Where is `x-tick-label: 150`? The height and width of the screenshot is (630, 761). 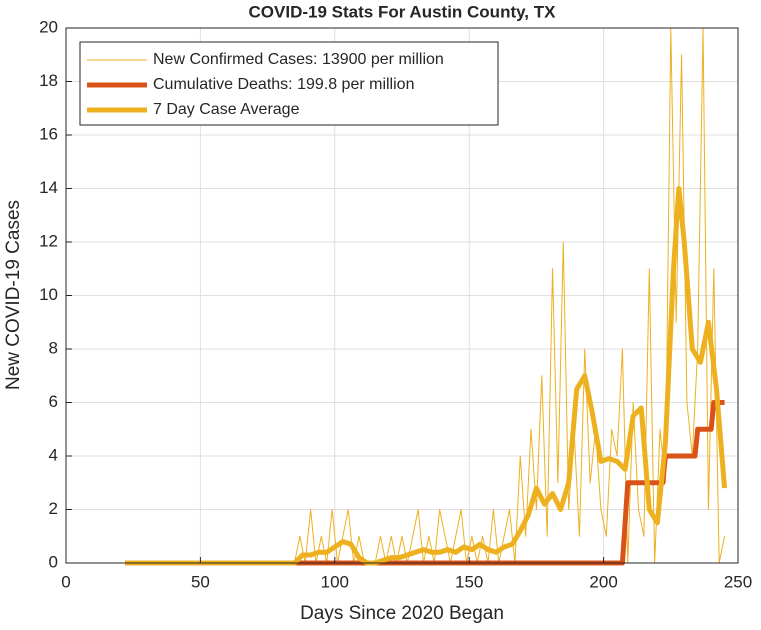
x-tick-label: 150 is located at coordinates (469, 581).